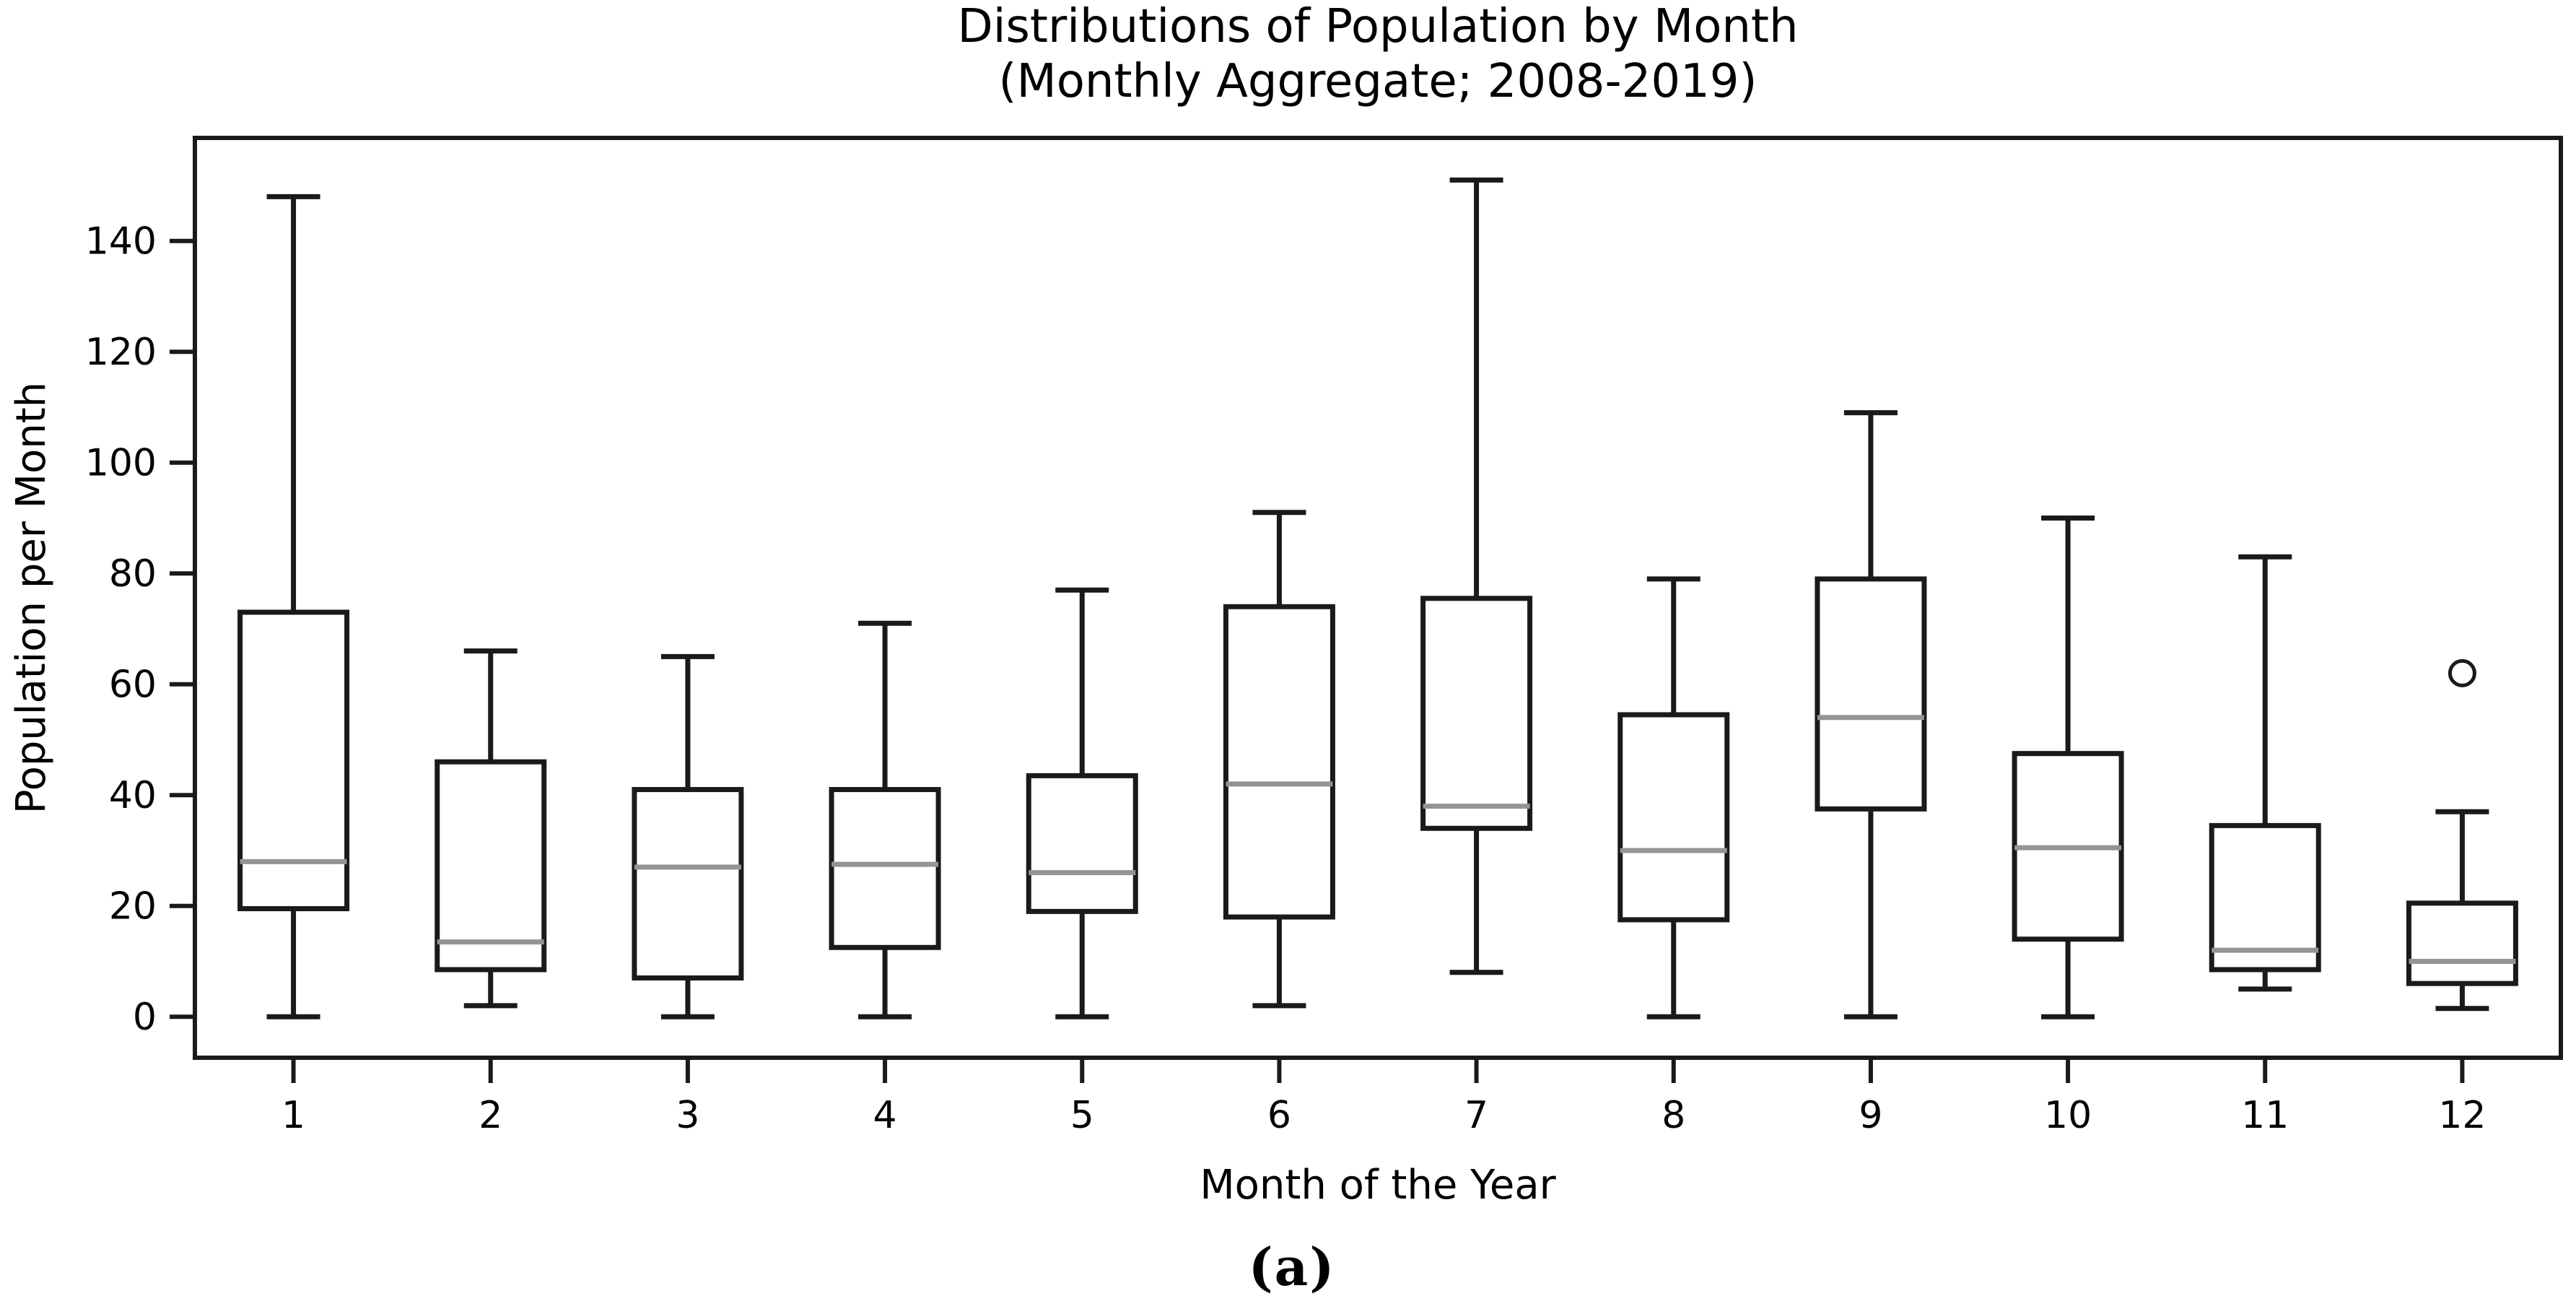 The width and height of the screenshot is (2576, 1309). Describe the element at coordinates (1384, 1097) in the screenshot. I see `x-axis: 1 2 3 4 5 6 7 8 9 10 11 12` at that location.